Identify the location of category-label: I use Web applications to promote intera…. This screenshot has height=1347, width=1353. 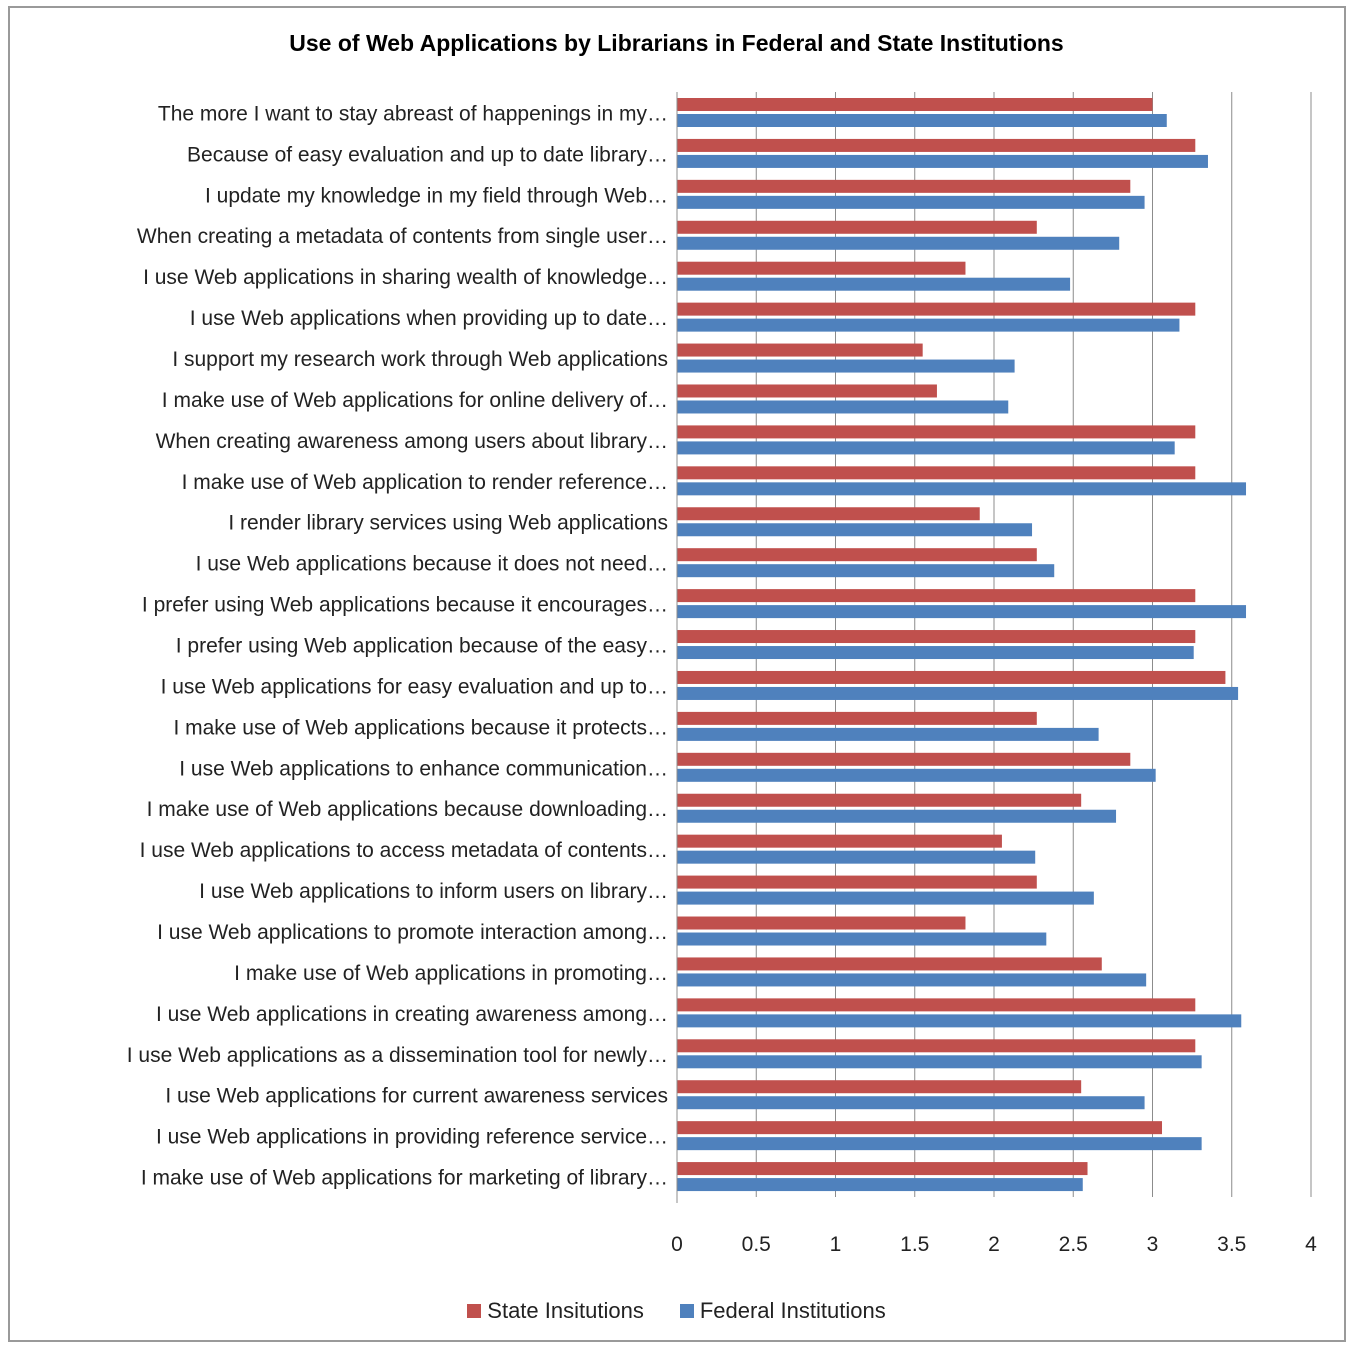
(412, 932).